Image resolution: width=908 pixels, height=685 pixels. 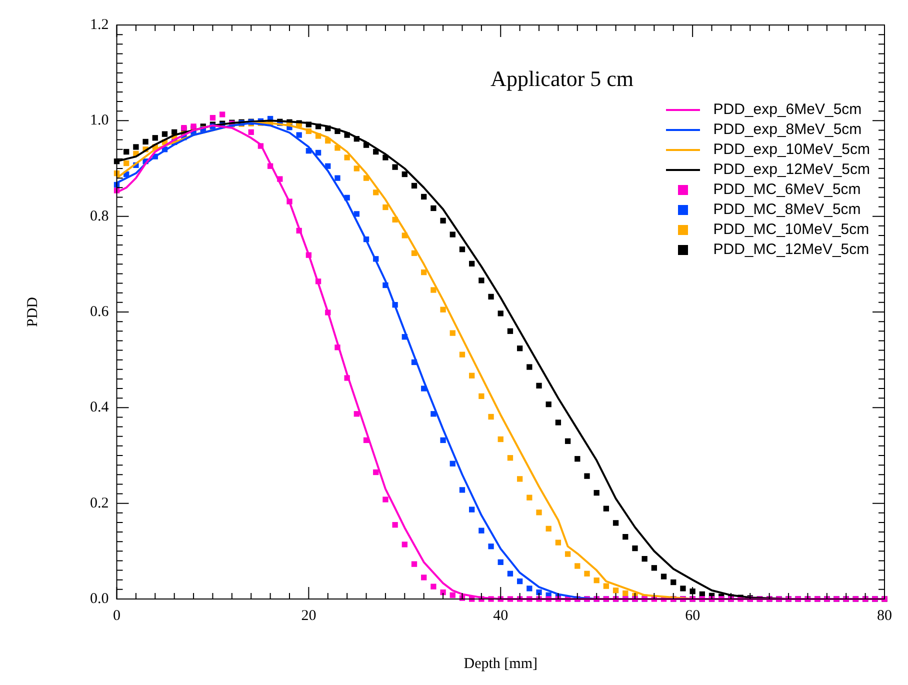 I want to click on y-tick-label: 1.2, so click(x=99, y=24).